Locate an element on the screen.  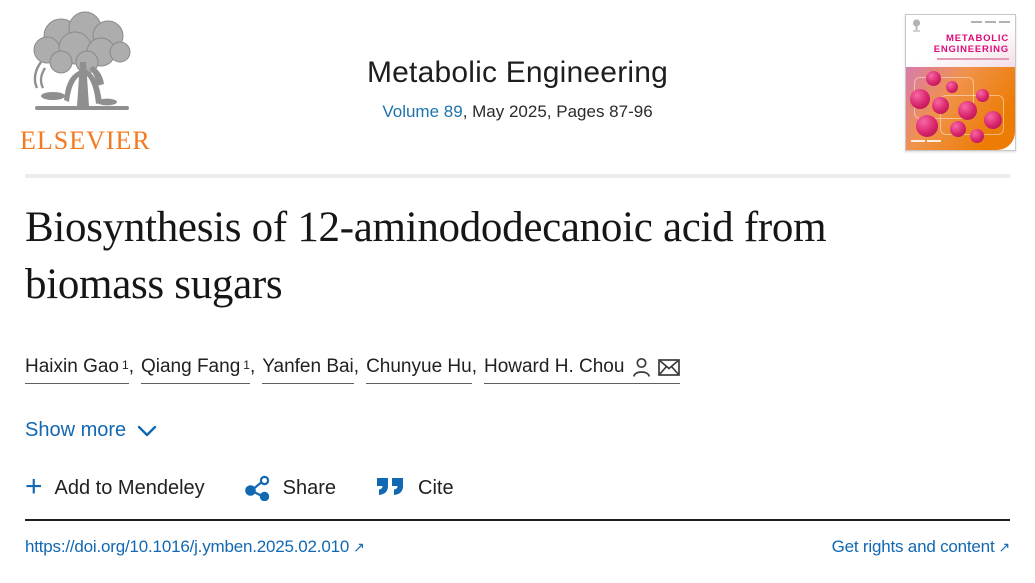
cover-artwork is located at coordinates (960, 108).